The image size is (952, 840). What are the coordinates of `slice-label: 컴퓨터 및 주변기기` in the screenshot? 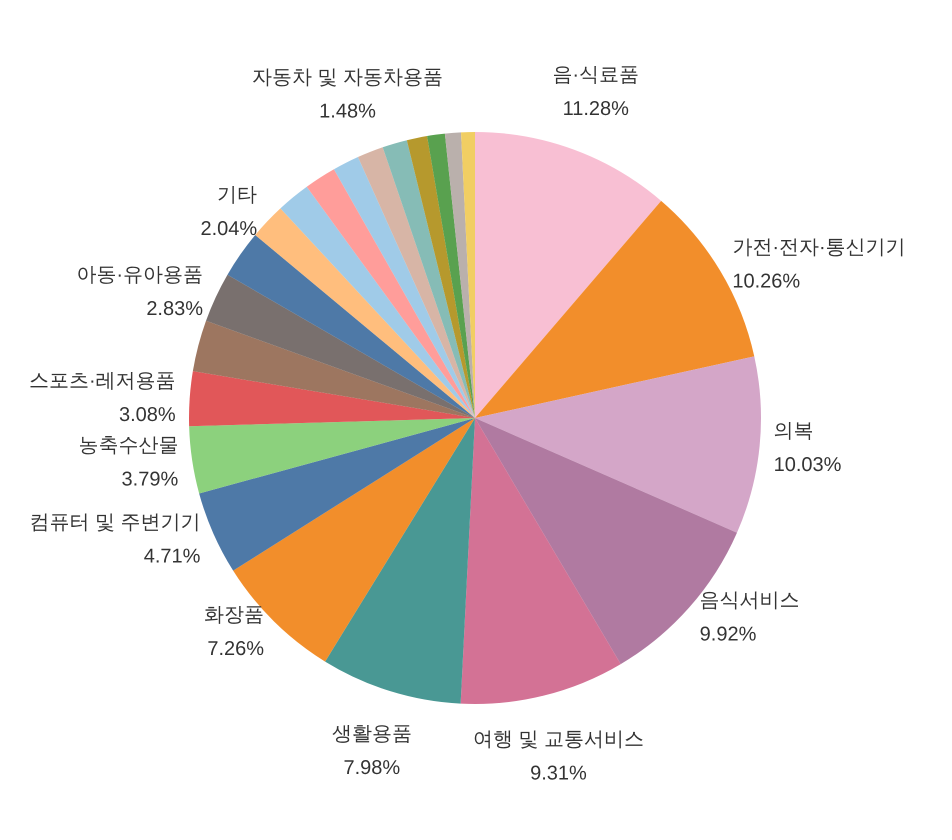 It's located at (114, 522).